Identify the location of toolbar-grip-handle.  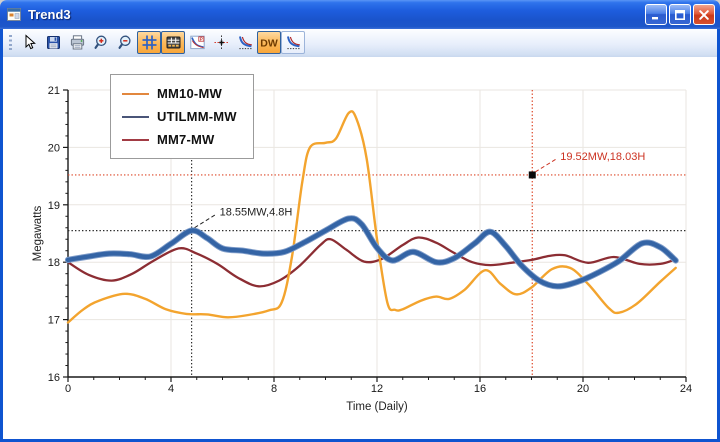
(10, 43).